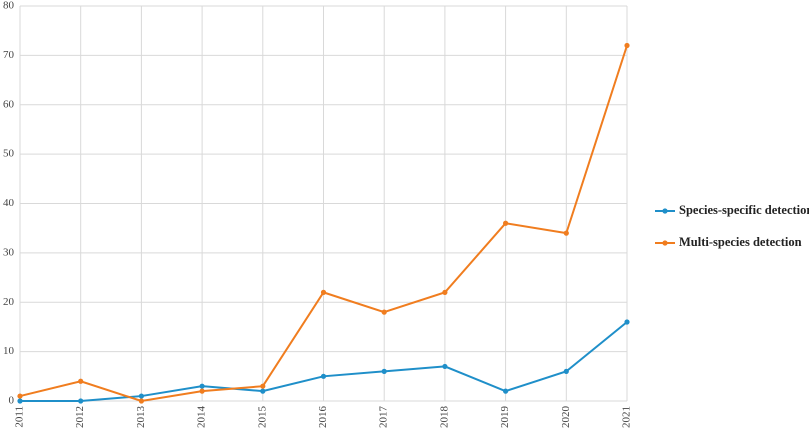 The width and height of the screenshot is (809, 431). I want to click on x-tick-label: 2011, so click(20, 417).